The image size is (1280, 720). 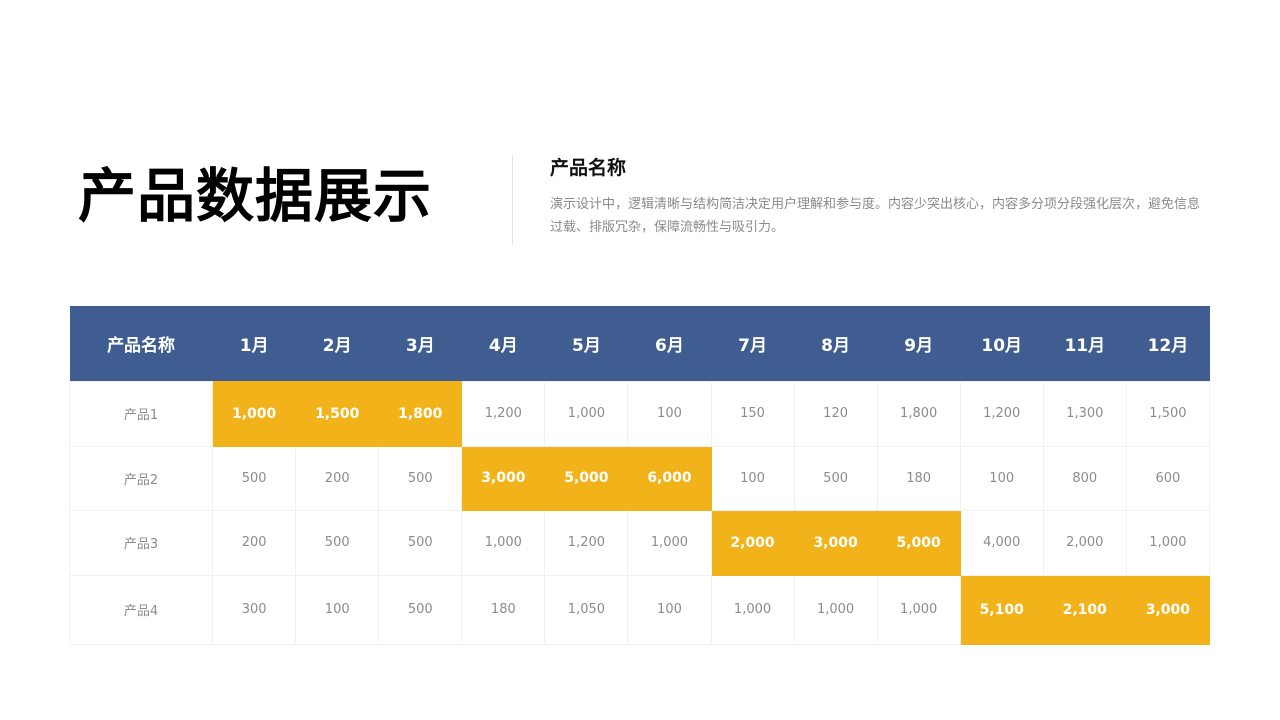 What do you see at coordinates (141, 345) in the screenshot?
I see `header-product-name: 产品名称` at bounding box center [141, 345].